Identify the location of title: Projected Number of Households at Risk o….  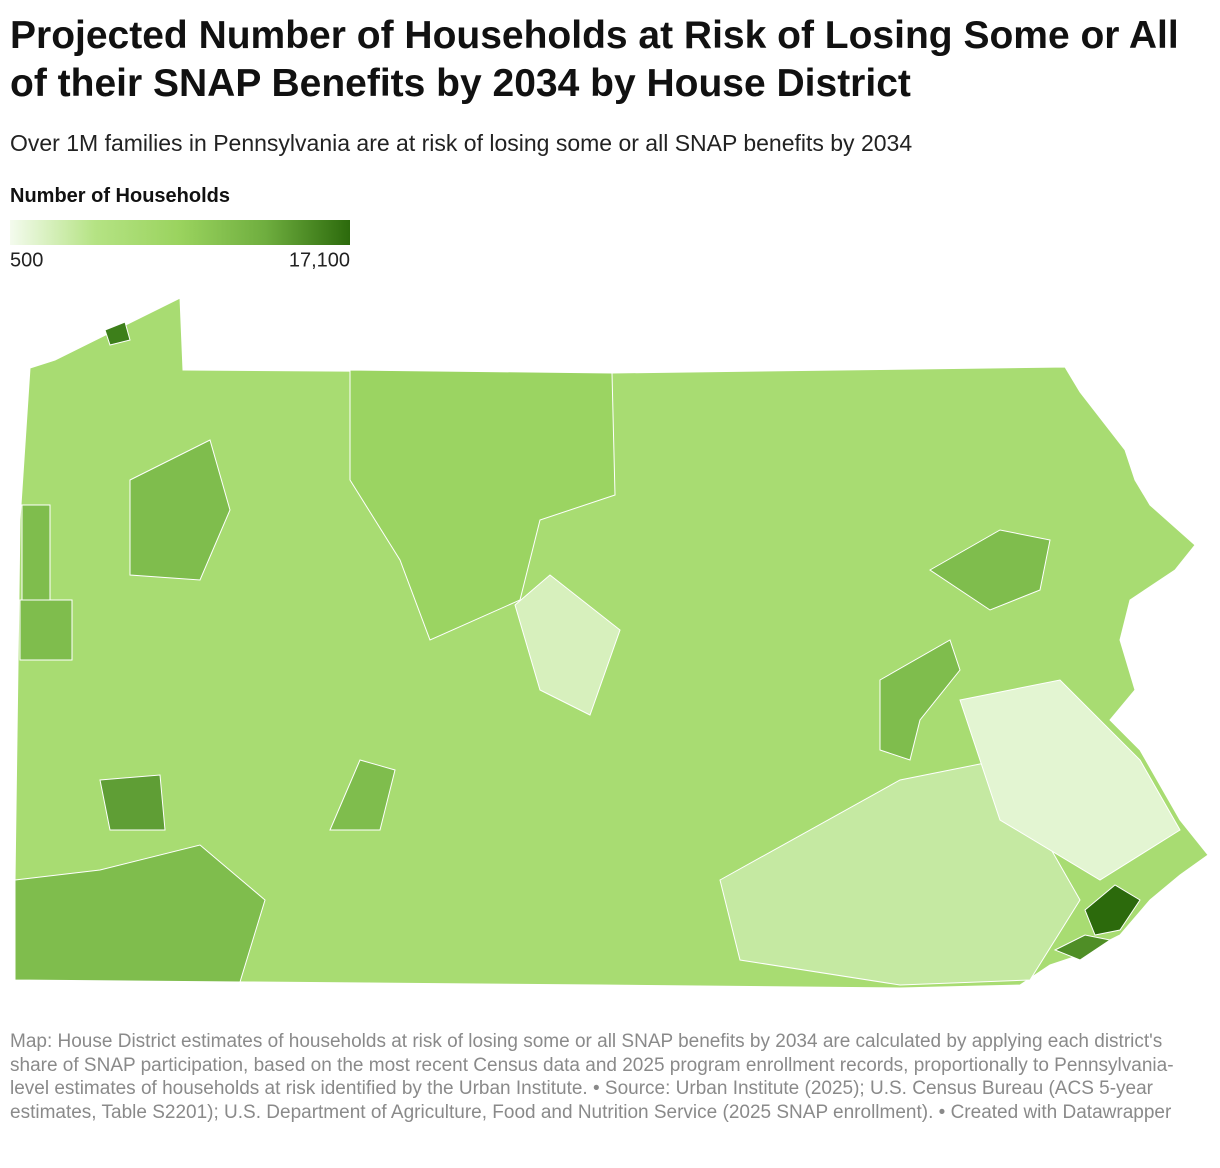
(594, 59).